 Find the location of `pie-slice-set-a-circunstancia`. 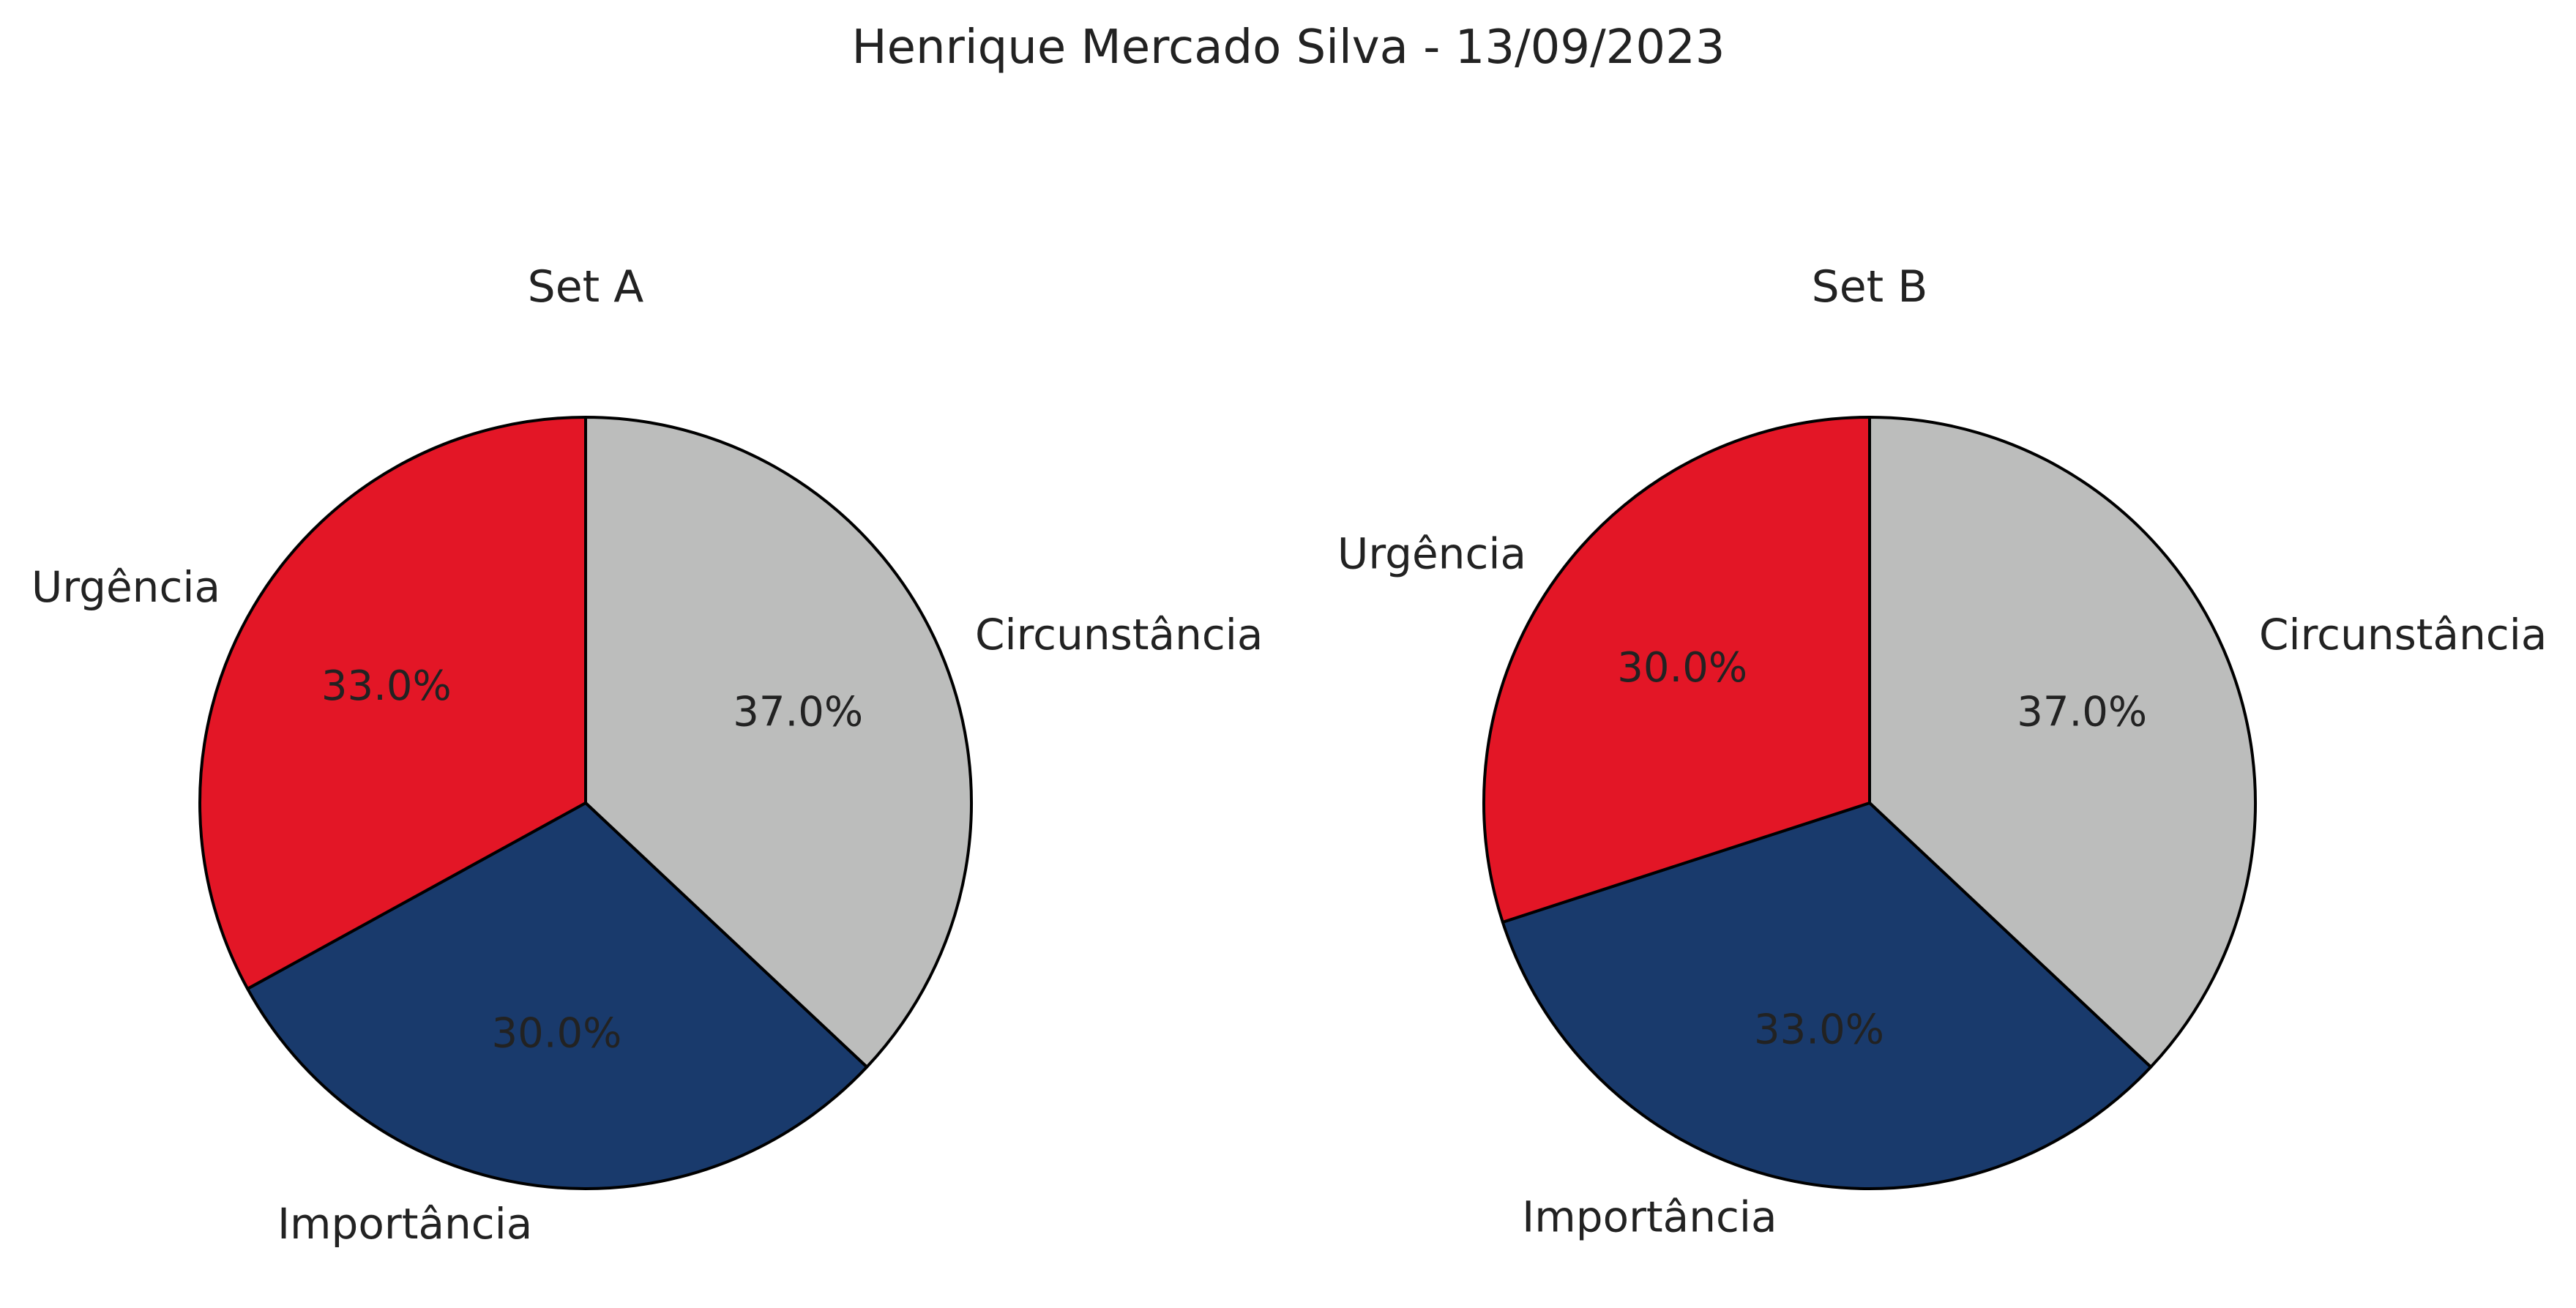

pie-slice-set-a-circunstancia is located at coordinates (779, 743).